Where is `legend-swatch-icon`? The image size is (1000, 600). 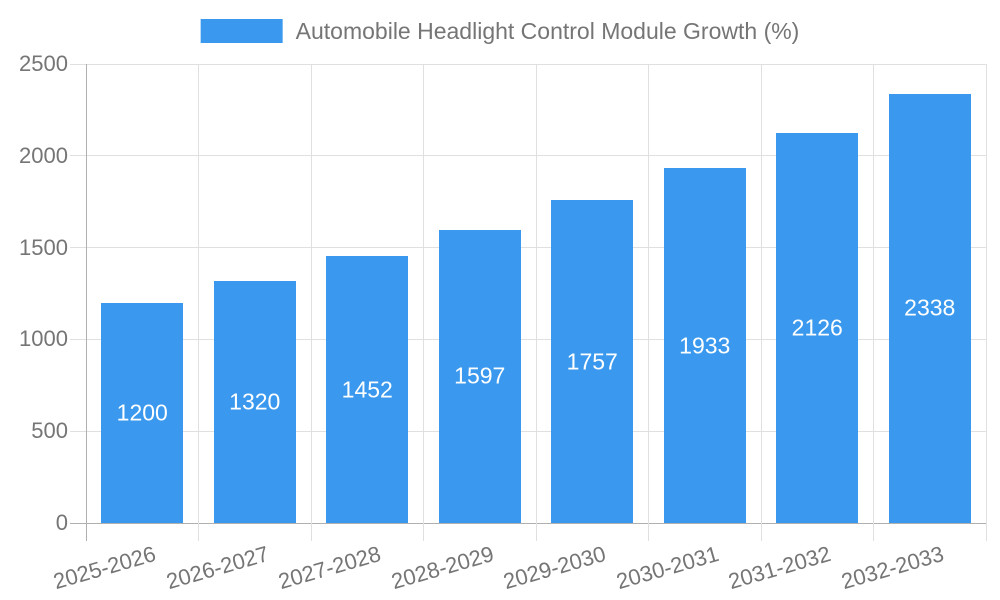 legend-swatch-icon is located at coordinates (241, 31).